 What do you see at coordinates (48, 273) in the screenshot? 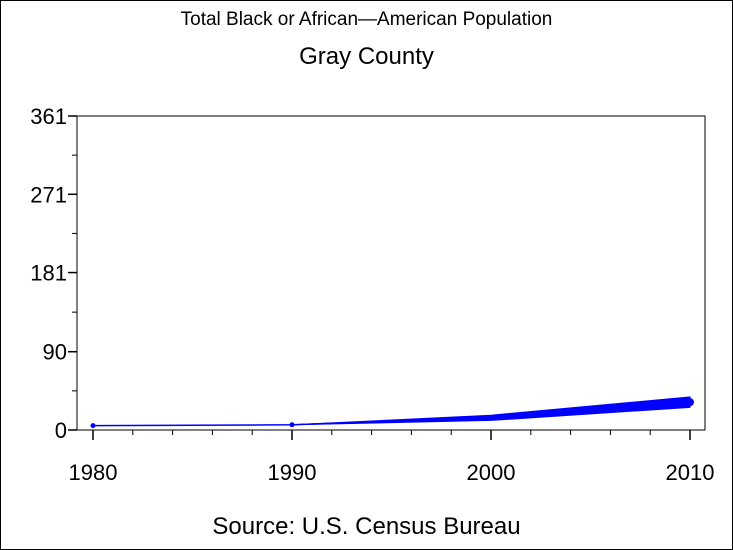
I see `y-tick-label: 181` at bounding box center [48, 273].